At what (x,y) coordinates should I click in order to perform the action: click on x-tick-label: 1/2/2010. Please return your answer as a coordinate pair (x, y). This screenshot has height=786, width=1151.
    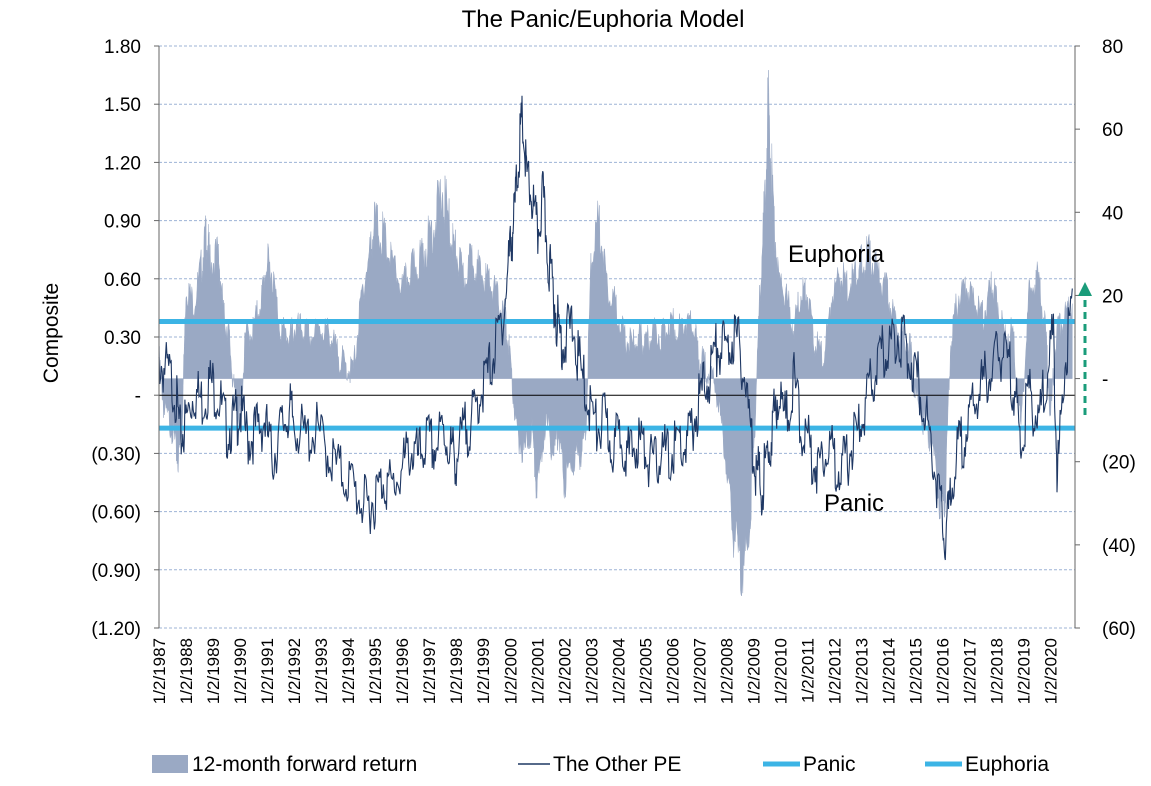
    Looking at the image, I should click on (781, 671).